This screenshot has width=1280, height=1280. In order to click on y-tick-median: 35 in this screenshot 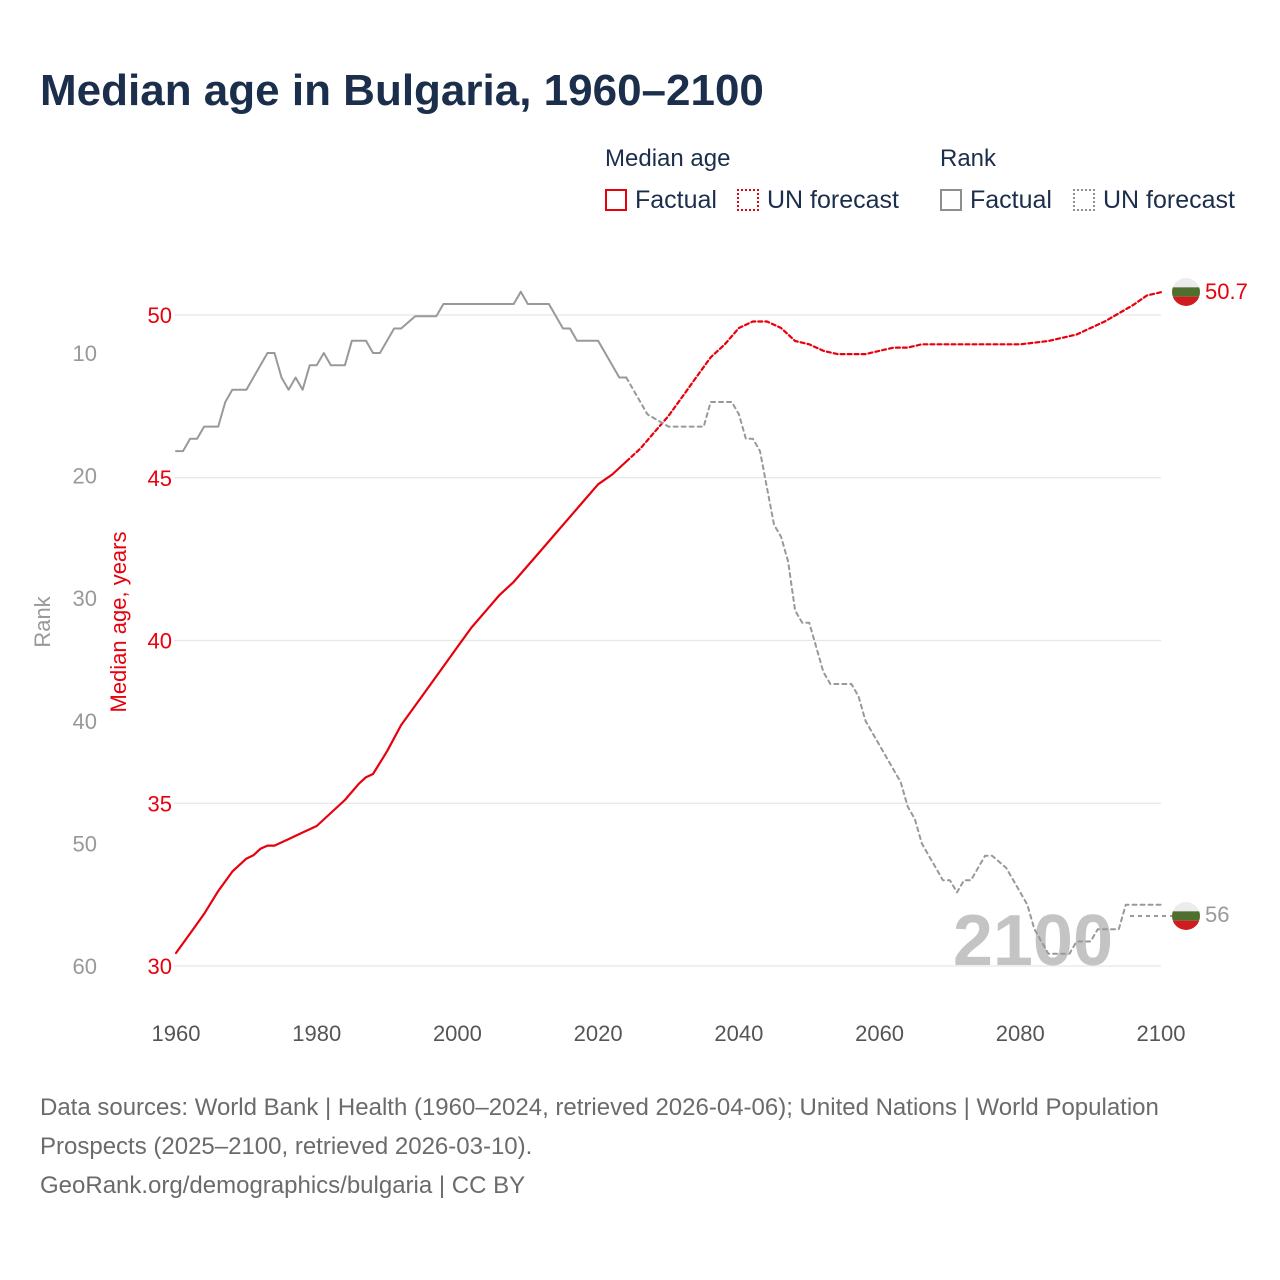, I will do `click(160, 803)`.